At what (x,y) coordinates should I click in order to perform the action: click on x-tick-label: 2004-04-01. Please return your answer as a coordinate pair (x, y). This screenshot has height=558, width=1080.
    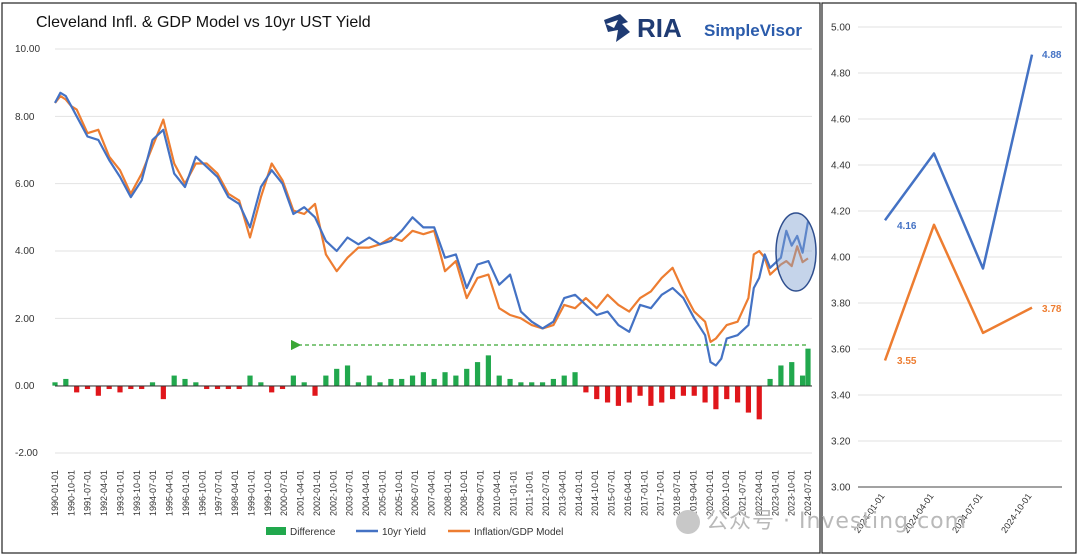
    Looking at the image, I should click on (366, 493).